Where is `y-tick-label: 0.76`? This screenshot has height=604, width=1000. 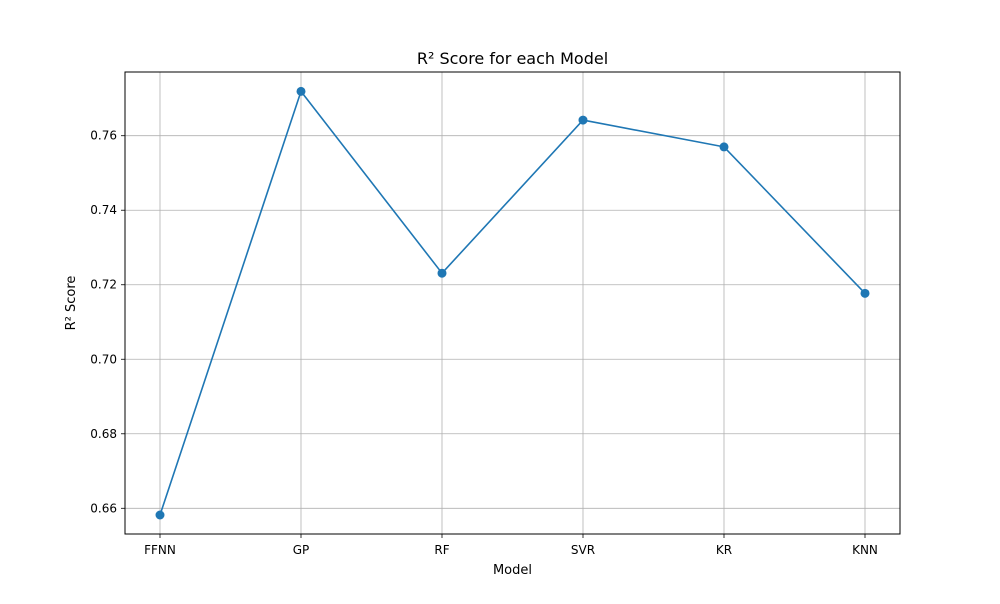 y-tick-label: 0.76 is located at coordinates (103, 136).